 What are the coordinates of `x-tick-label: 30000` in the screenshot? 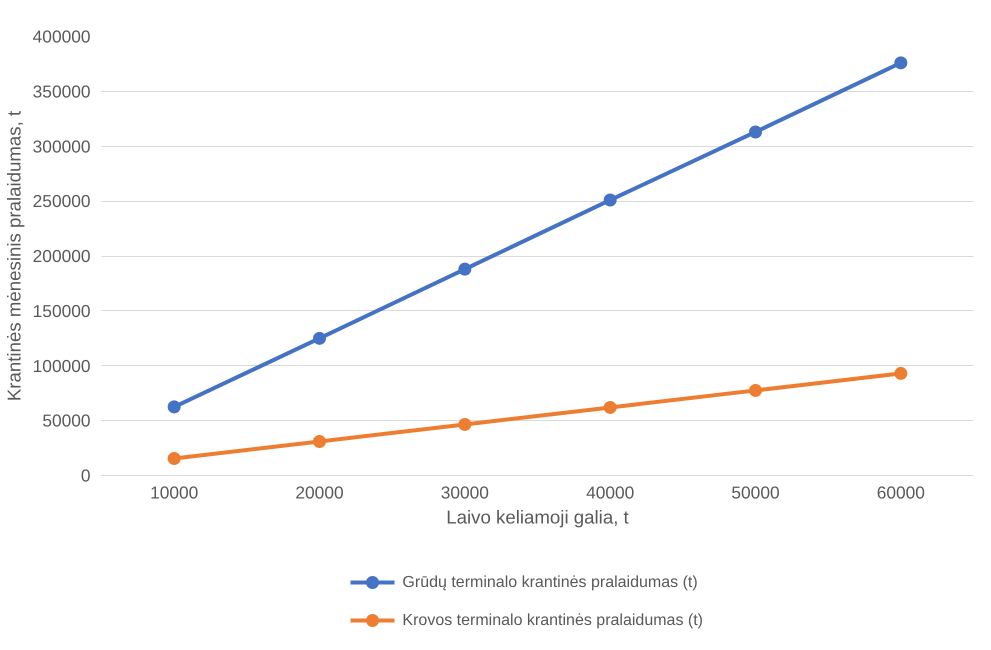 It's located at (464, 492).